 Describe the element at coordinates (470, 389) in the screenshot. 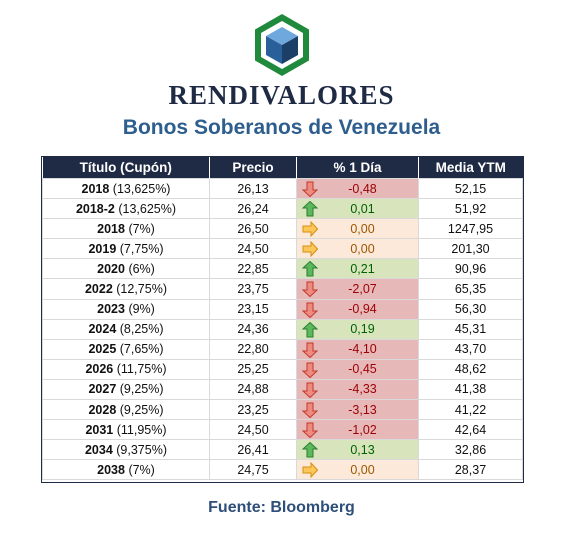

I see `ytm-cell: 41,38` at that location.